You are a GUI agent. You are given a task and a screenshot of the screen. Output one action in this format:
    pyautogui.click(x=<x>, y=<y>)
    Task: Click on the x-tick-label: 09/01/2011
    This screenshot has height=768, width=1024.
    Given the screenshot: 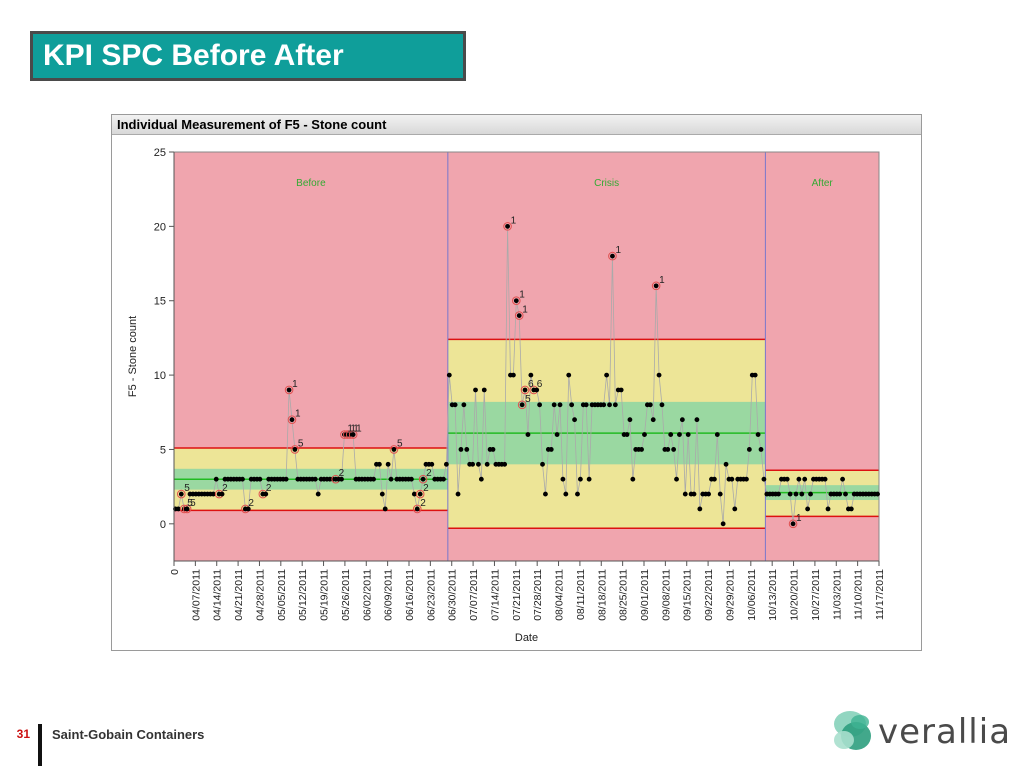 What is the action you would take?
    pyautogui.click(x=645, y=595)
    